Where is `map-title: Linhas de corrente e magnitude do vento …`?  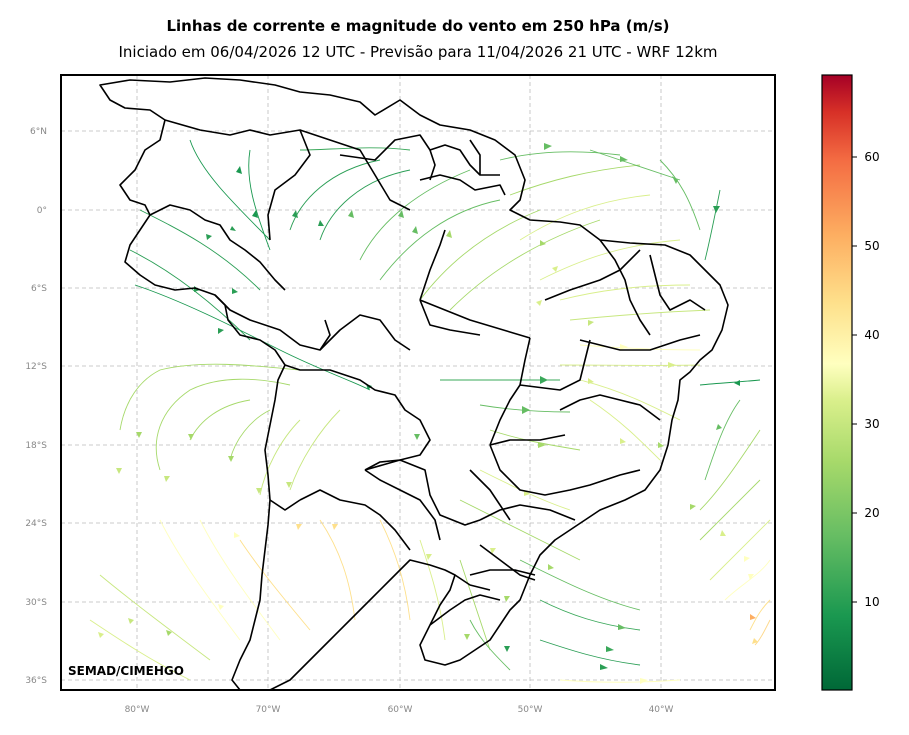
map-title: Linhas de corrente e magnitude do vento … is located at coordinates (418, 26).